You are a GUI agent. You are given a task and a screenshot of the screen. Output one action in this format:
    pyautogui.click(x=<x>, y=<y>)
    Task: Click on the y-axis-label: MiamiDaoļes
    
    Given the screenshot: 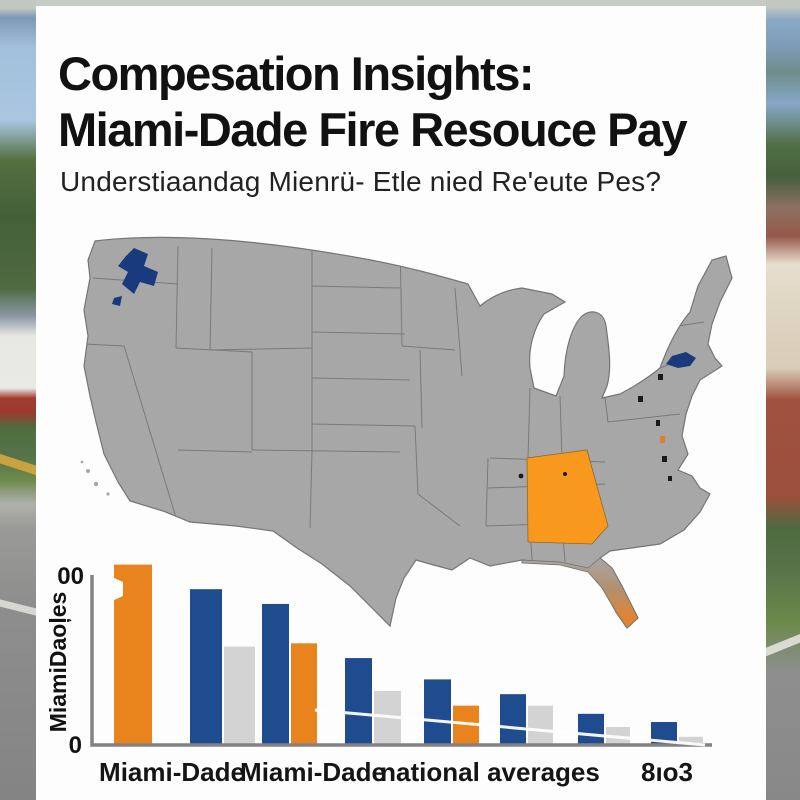 What is the action you would take?
    pyautogui.click(x=58, y=662)
    